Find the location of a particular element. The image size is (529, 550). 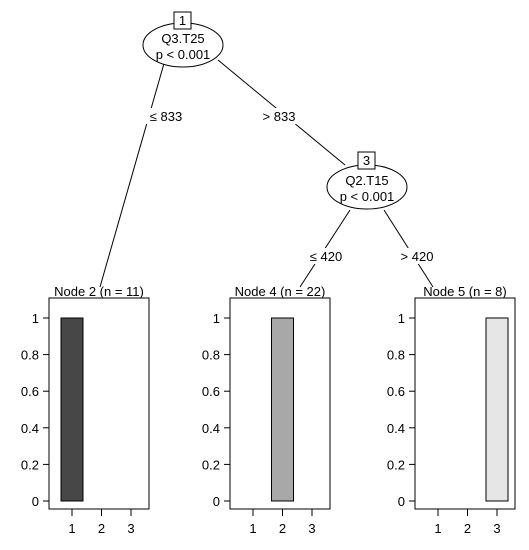

terminal-node-2: Node 2 (n = 11) 0 0.2 0.4 0.6 0.8 1 1 2 3 is located at coordinates (85, 410).